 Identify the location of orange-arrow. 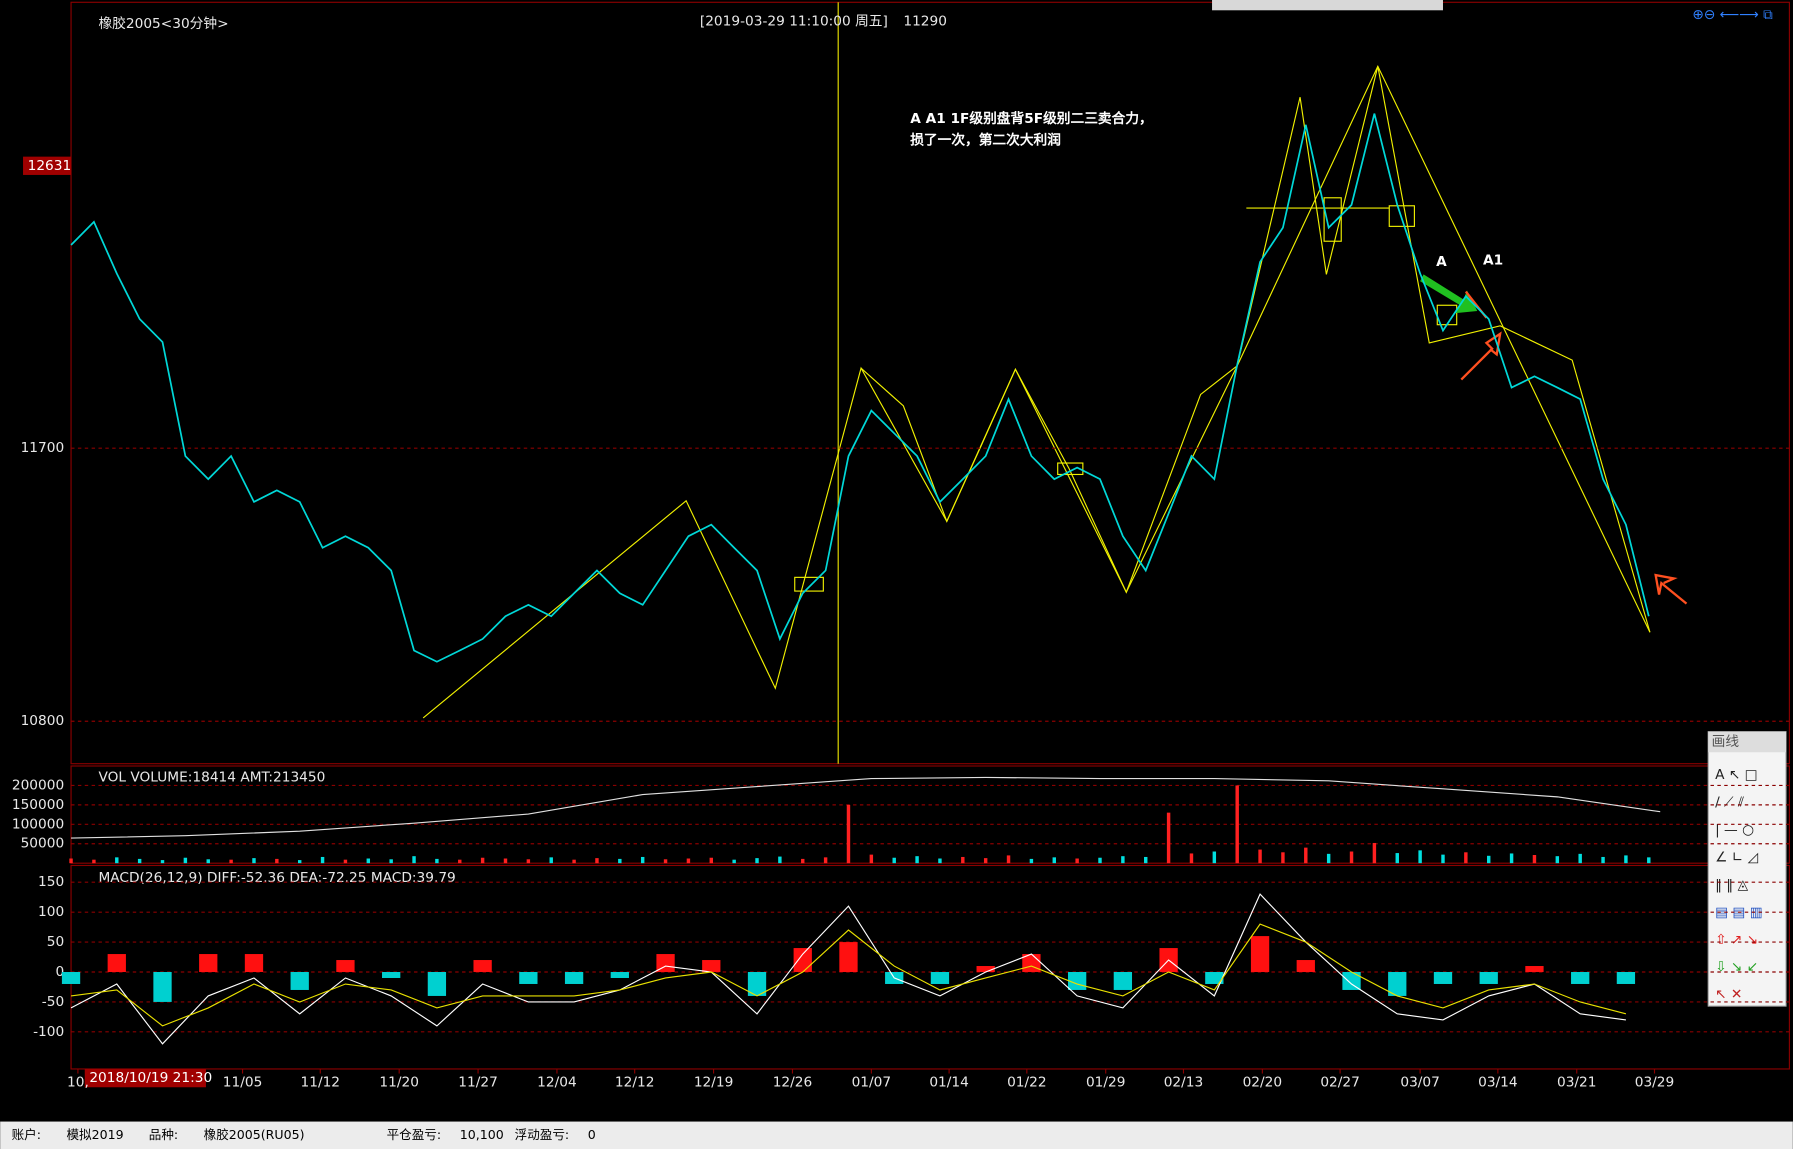
(1671, 589).